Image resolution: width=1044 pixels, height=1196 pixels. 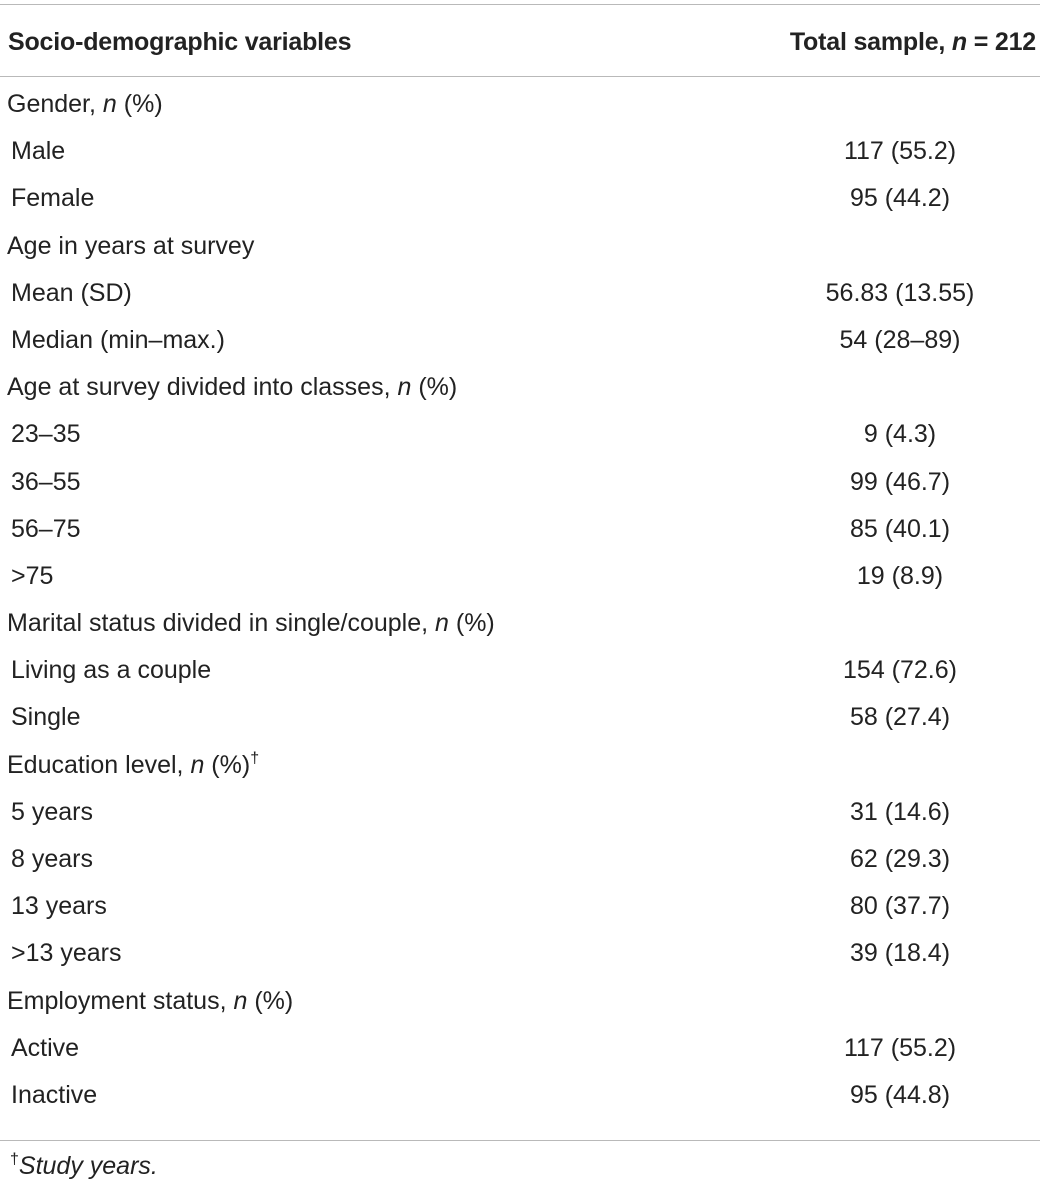 I want to click on table-row: Female 95 (44.2), so click(x=520, y=207).